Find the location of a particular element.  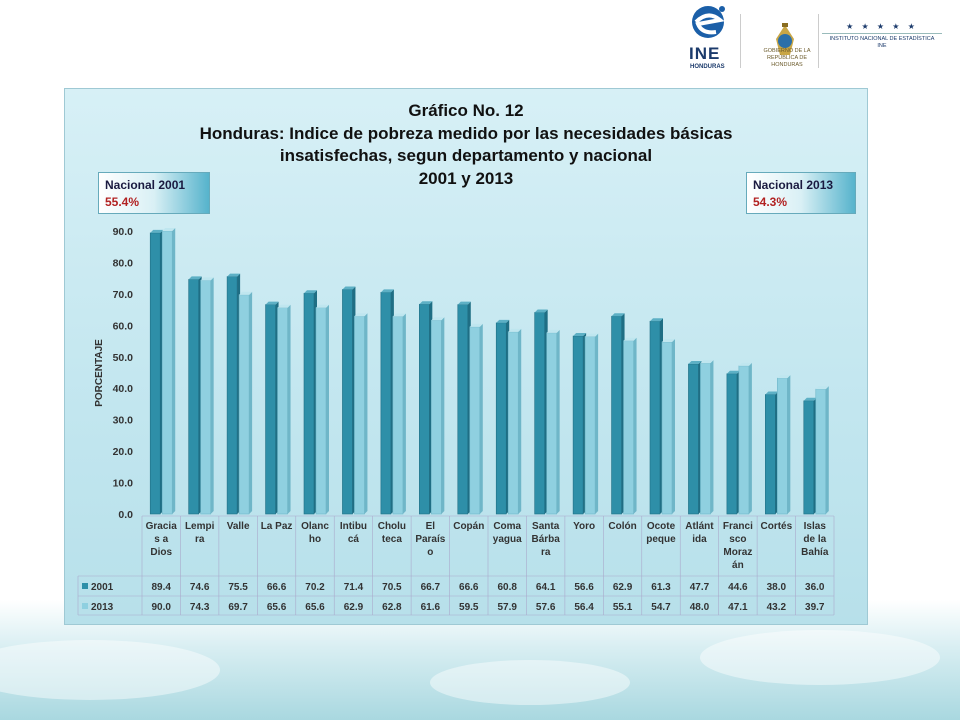

category-label: Dios is located at coordinates (161, 552).